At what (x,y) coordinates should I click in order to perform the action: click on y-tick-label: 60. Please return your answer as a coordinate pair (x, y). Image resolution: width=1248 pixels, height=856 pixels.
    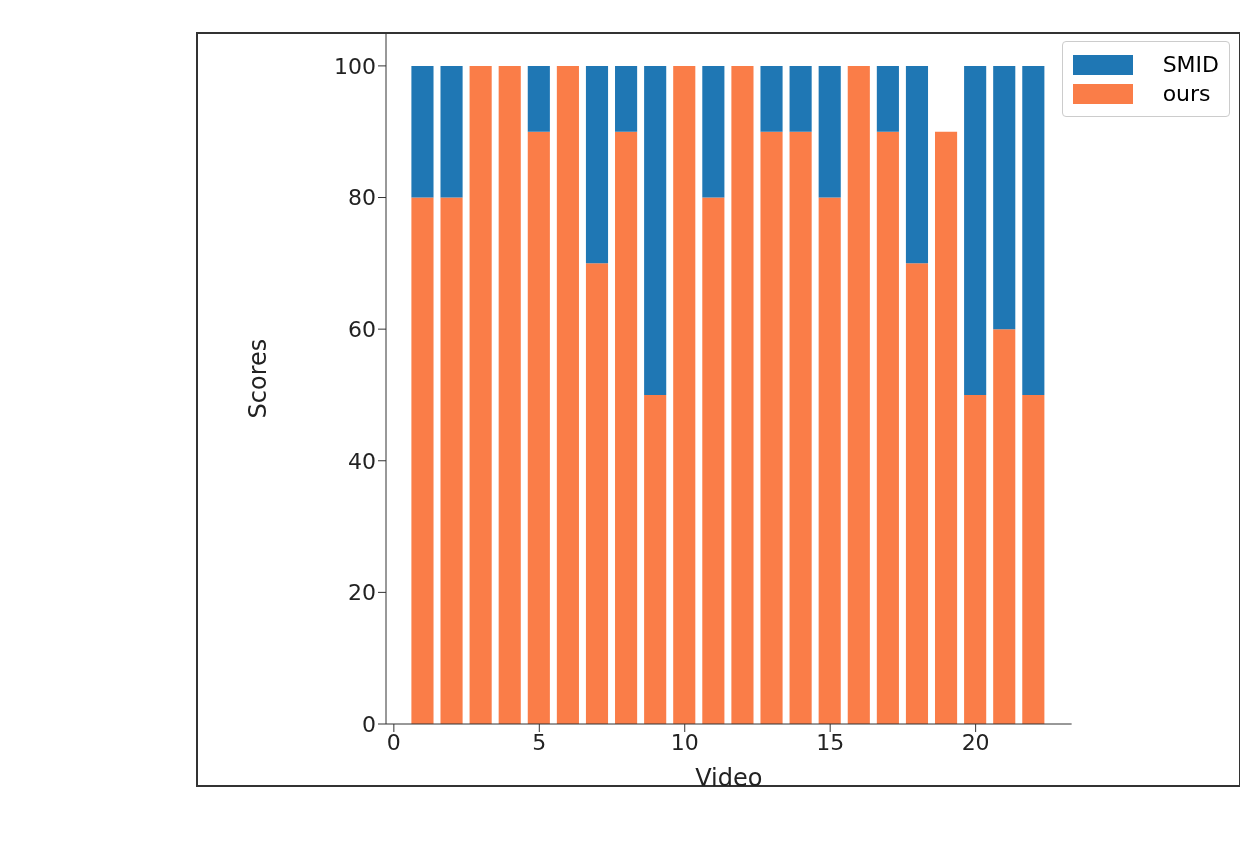
    Looking at the image, I should click on (362, 329).